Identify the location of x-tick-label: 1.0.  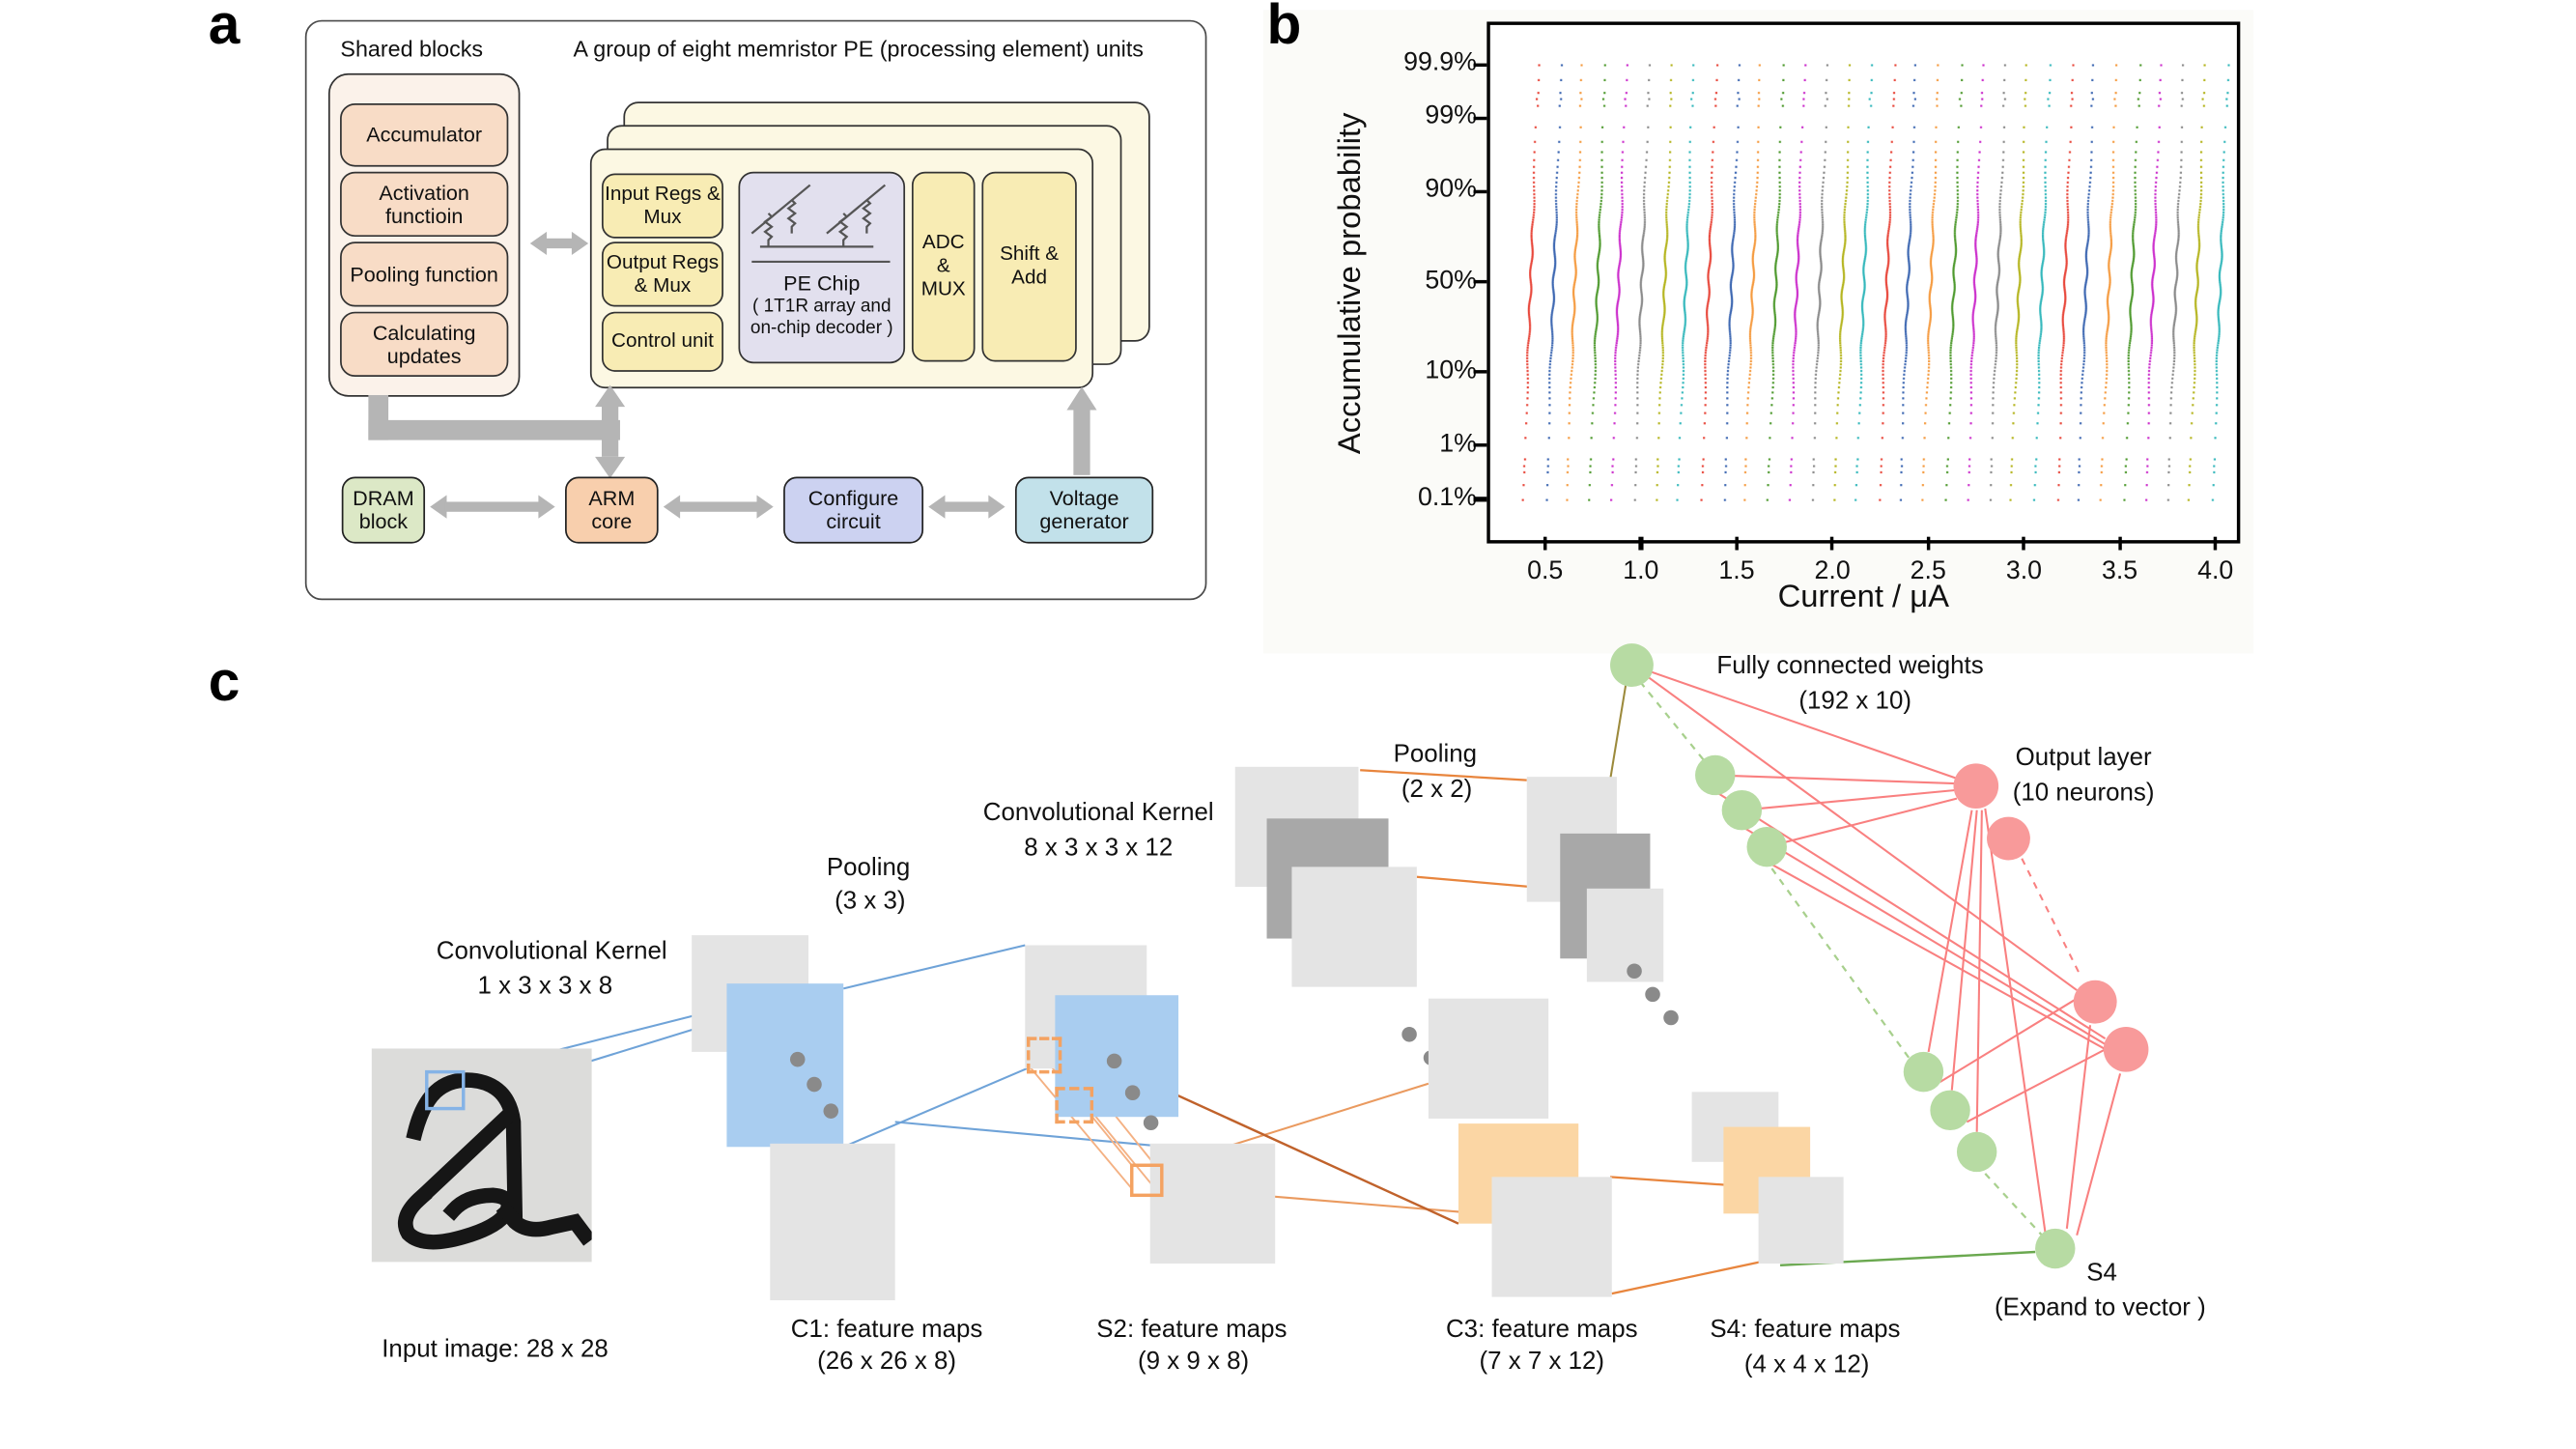
(1641, 570).